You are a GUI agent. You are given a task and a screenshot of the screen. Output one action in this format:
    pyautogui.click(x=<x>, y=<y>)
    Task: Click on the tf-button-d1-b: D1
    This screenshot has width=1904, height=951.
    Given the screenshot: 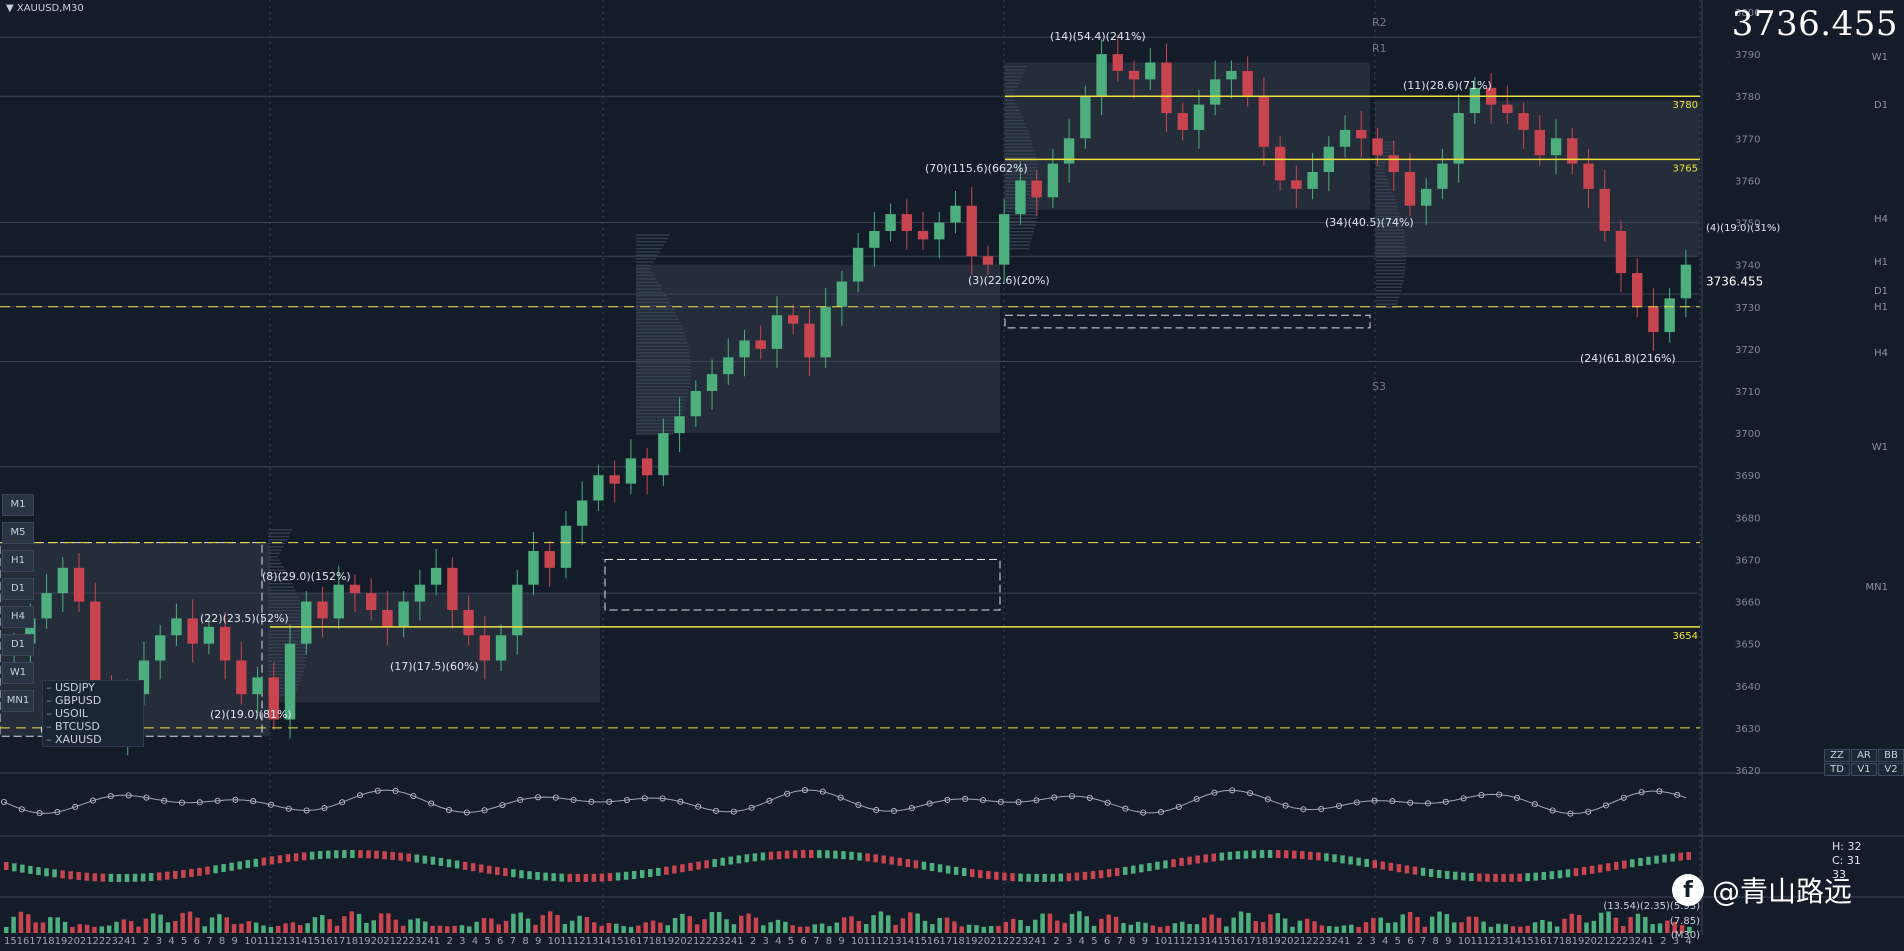 What is the action you would take?
    pyautogui.click(x=18, y=645)
    